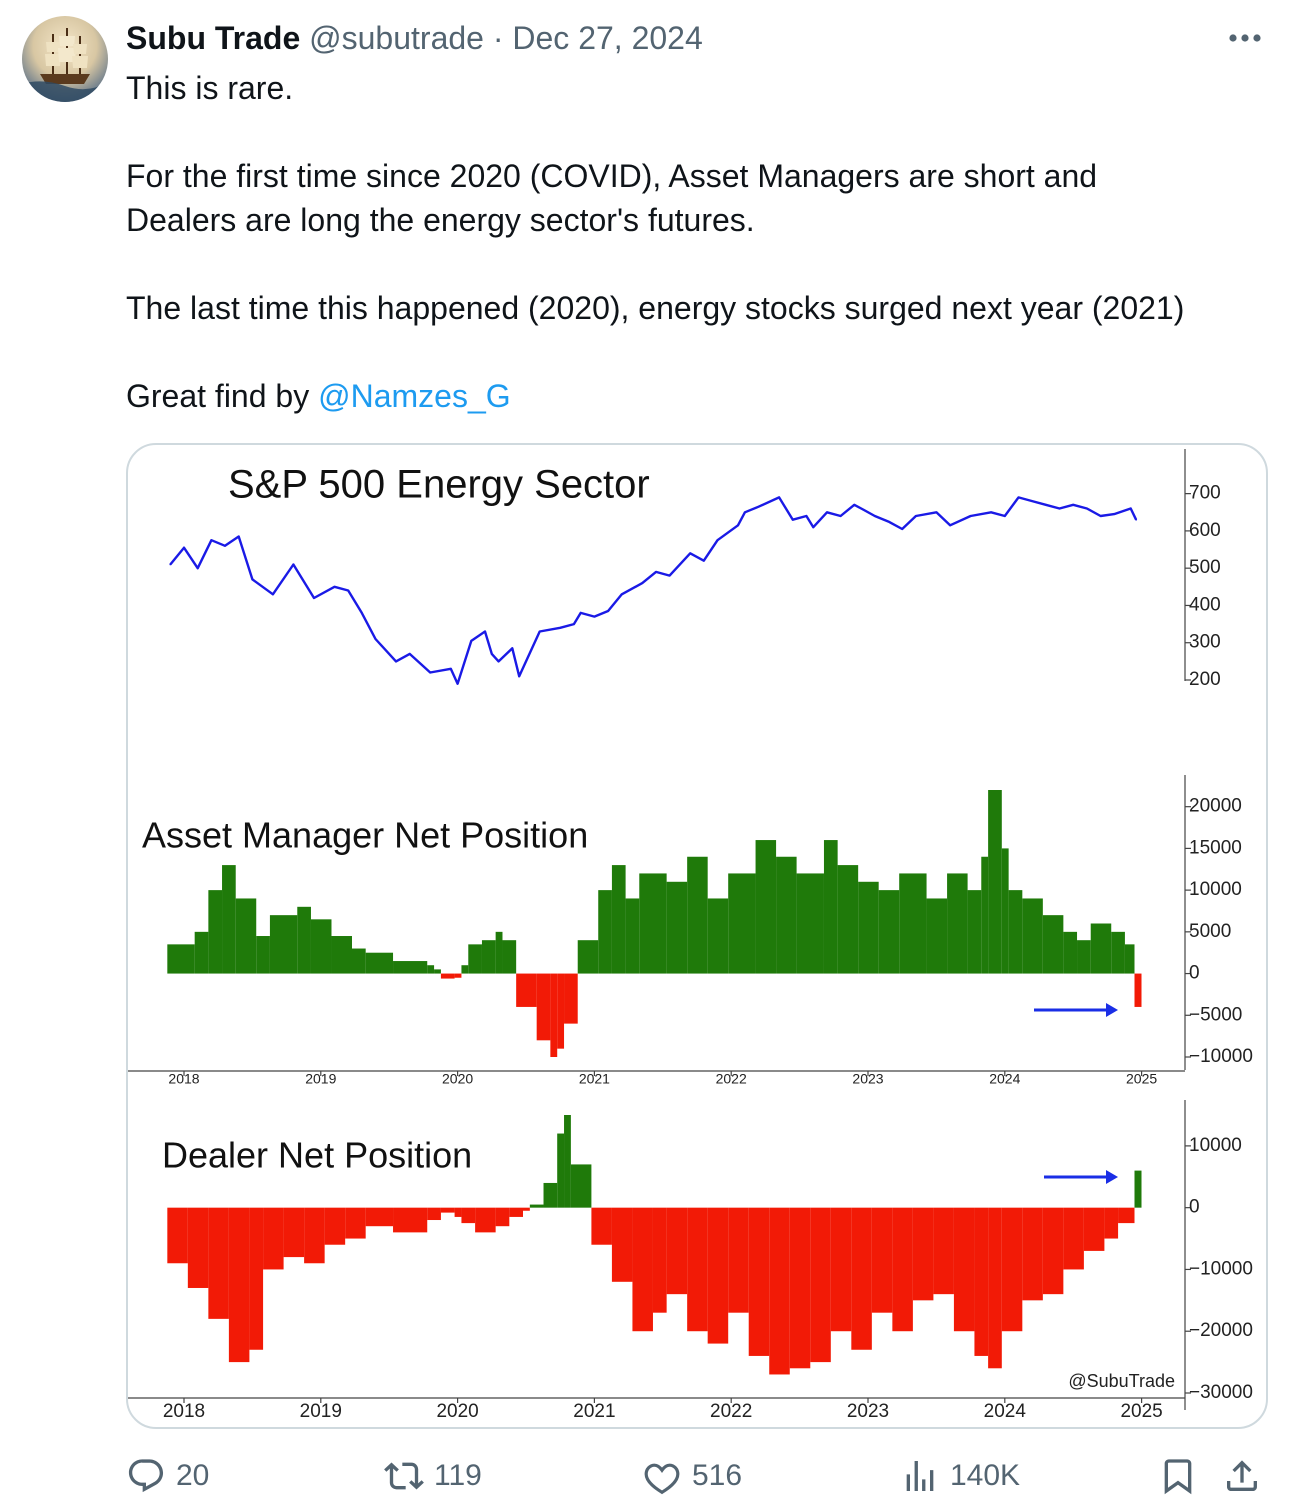  What do you see at coordinates (183, 1079) in the screenshot?
I see `x-tick-label: 2018` at bounding box center [183, 1079].